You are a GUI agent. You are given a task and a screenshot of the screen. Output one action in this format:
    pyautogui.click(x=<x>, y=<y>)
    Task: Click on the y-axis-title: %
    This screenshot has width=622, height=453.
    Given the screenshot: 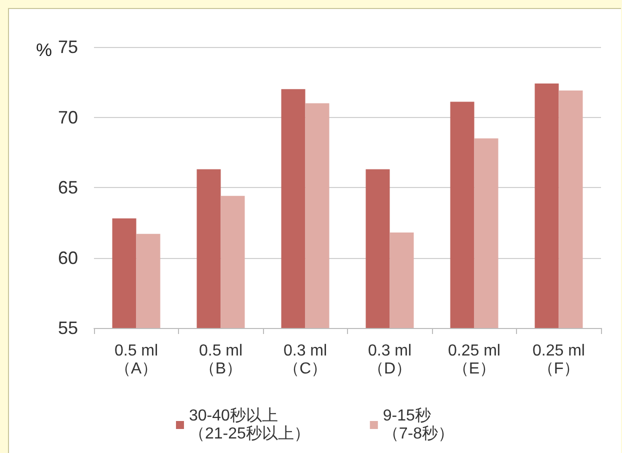 What is the action you would take?
    pyautogui.click(x=44, y=50)
    